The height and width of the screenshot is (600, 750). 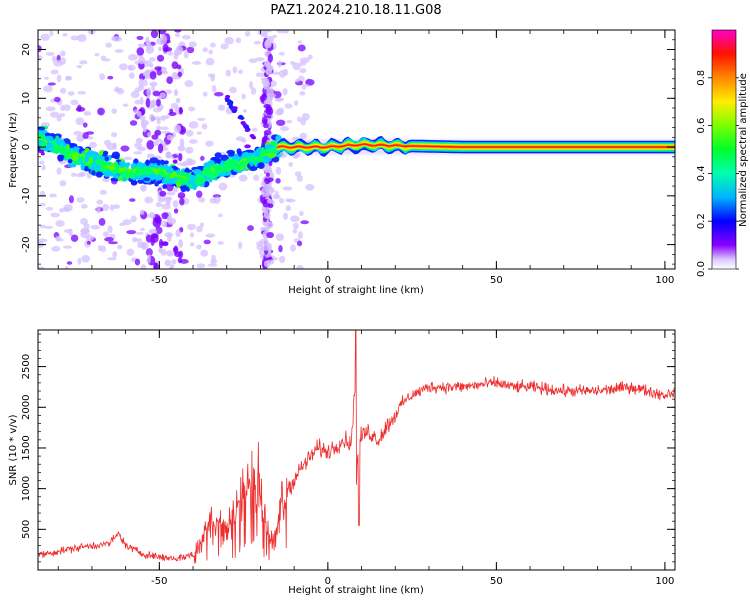 What do you see at coordinates (159, 581) in the screenshot?
I see `snr-x-tick-label: -50` at bounding box center [159, 581].